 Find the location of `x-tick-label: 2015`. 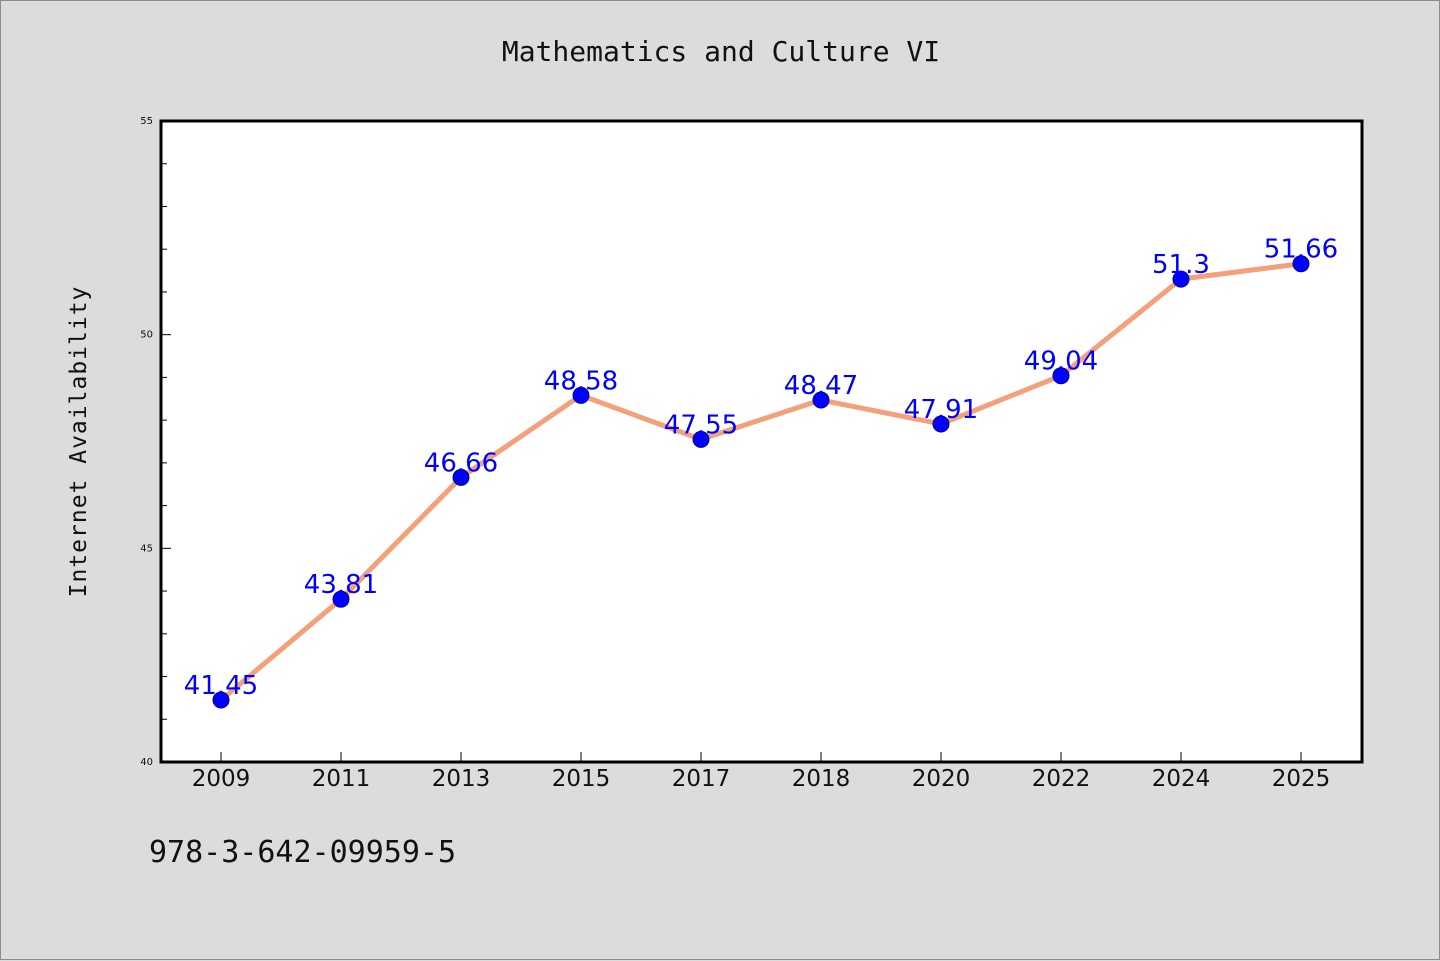

x-tick-label: 2015 is located at coordinates (581, 779).